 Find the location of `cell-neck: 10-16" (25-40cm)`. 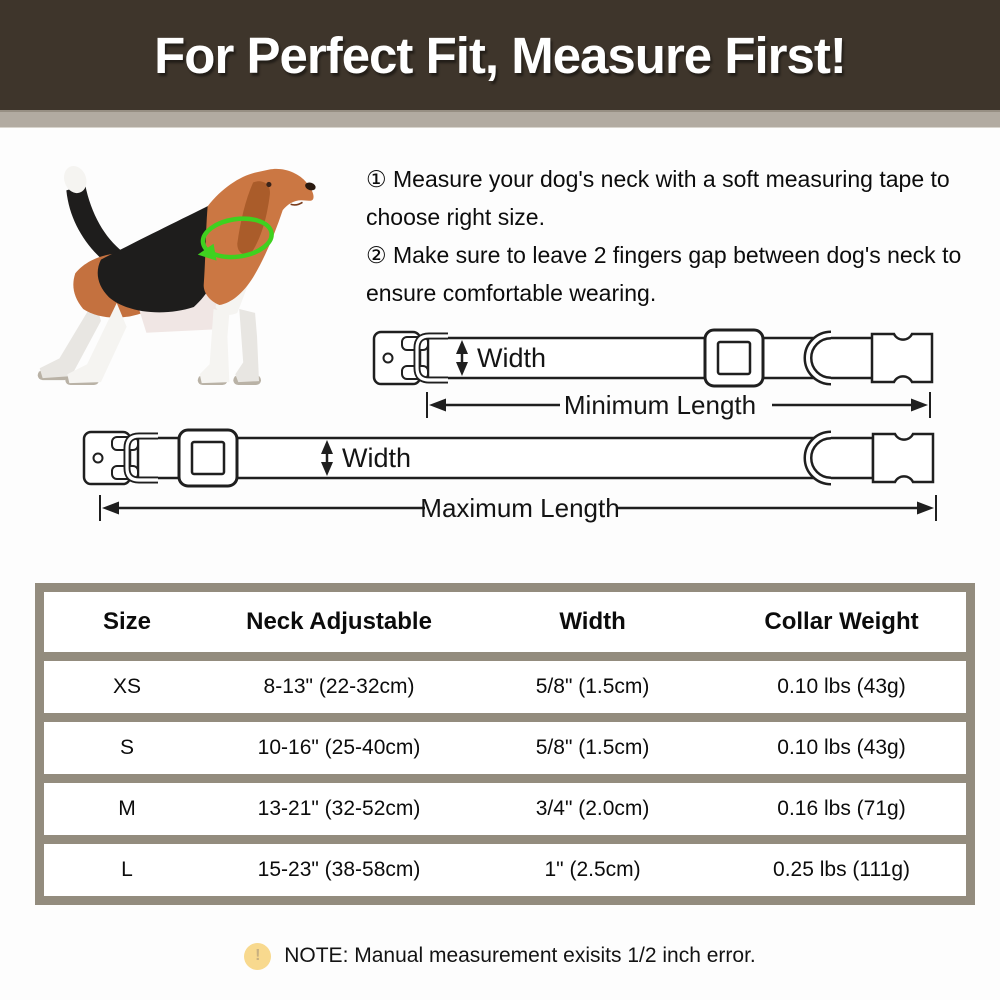

cell-neck: 10-16" (25-40cm) is located at coordinates (339, 747).